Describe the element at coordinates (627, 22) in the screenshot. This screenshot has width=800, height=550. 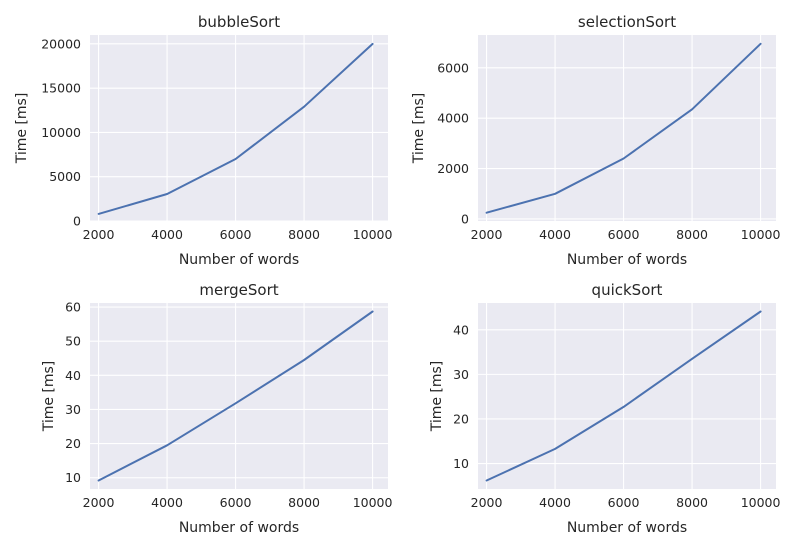
I see `chart-title: selectionSort` at that location.